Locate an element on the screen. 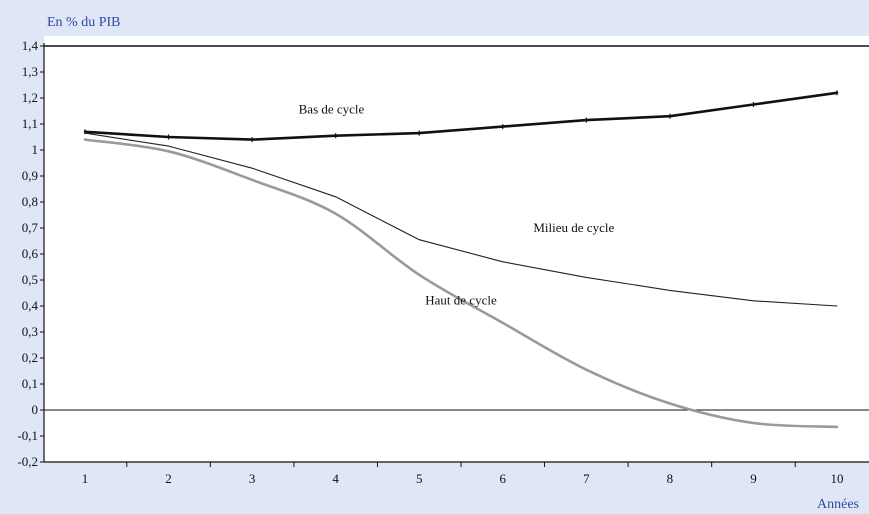 Image resolution: width=869 pixels, height=514 pixels. x-tick-label: 7 is located at coordinates (586, 478).